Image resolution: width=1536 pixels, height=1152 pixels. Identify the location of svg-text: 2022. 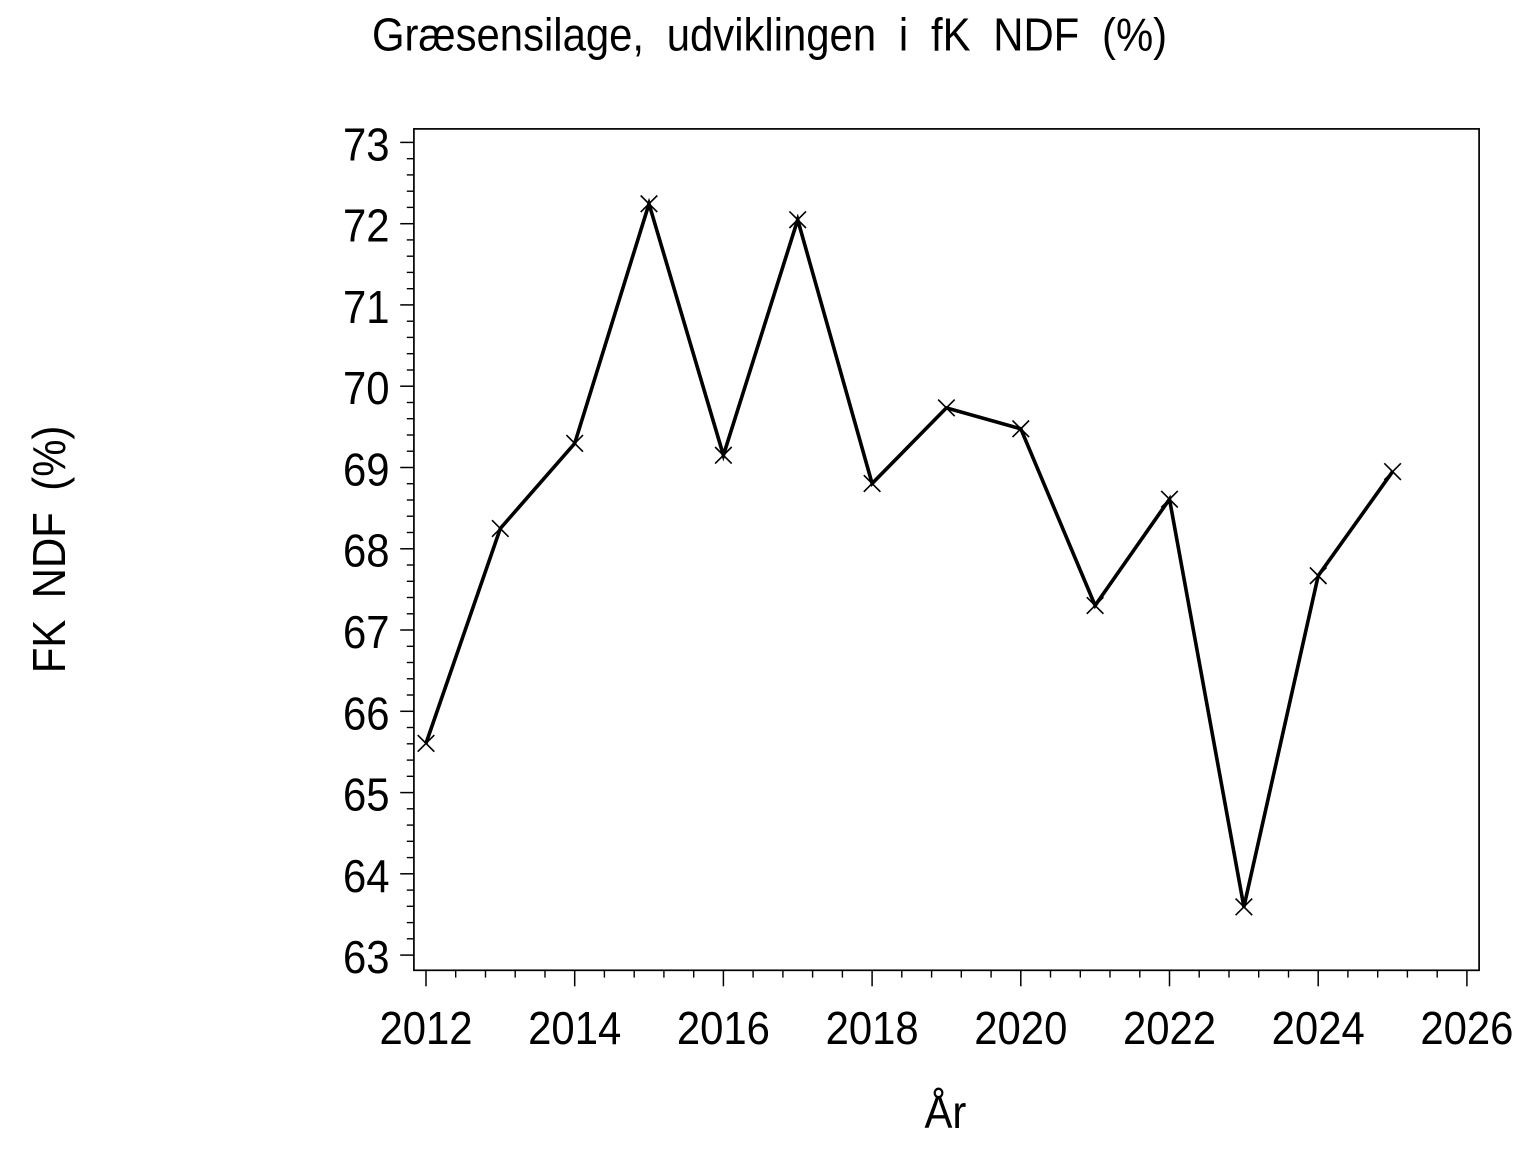
(1169, 1029).